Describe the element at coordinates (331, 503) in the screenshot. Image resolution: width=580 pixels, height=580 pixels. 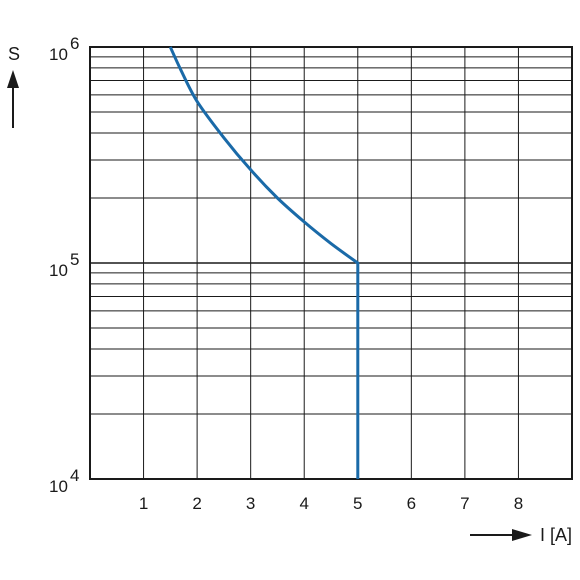
I see `x-tick-labels: 1 2 3 4 5 6 7 8` at that location.